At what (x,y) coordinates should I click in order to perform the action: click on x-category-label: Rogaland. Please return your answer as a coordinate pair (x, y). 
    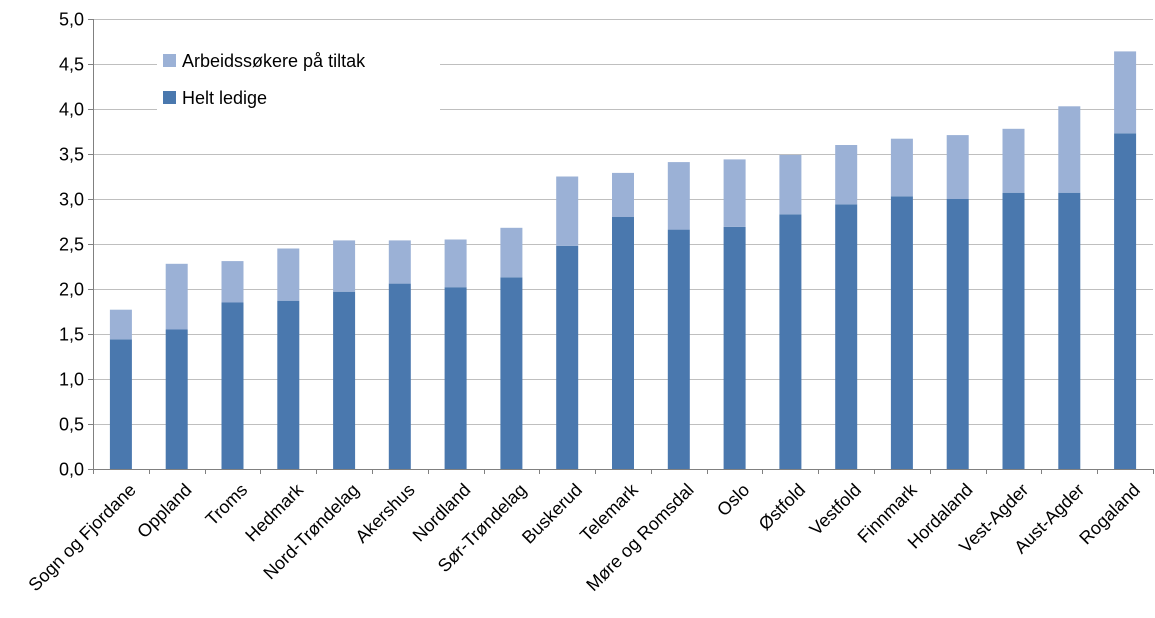
    Looking at the image, I should click on (1109, 514).